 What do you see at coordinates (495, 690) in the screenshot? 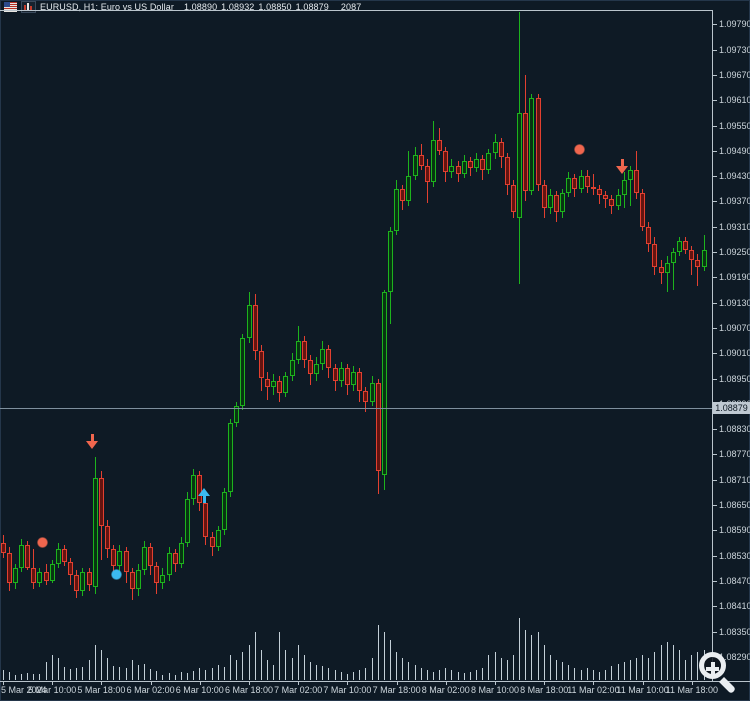
I see `time-tick-label: 8 Mar 10:00` at bounding box center [495, 690].